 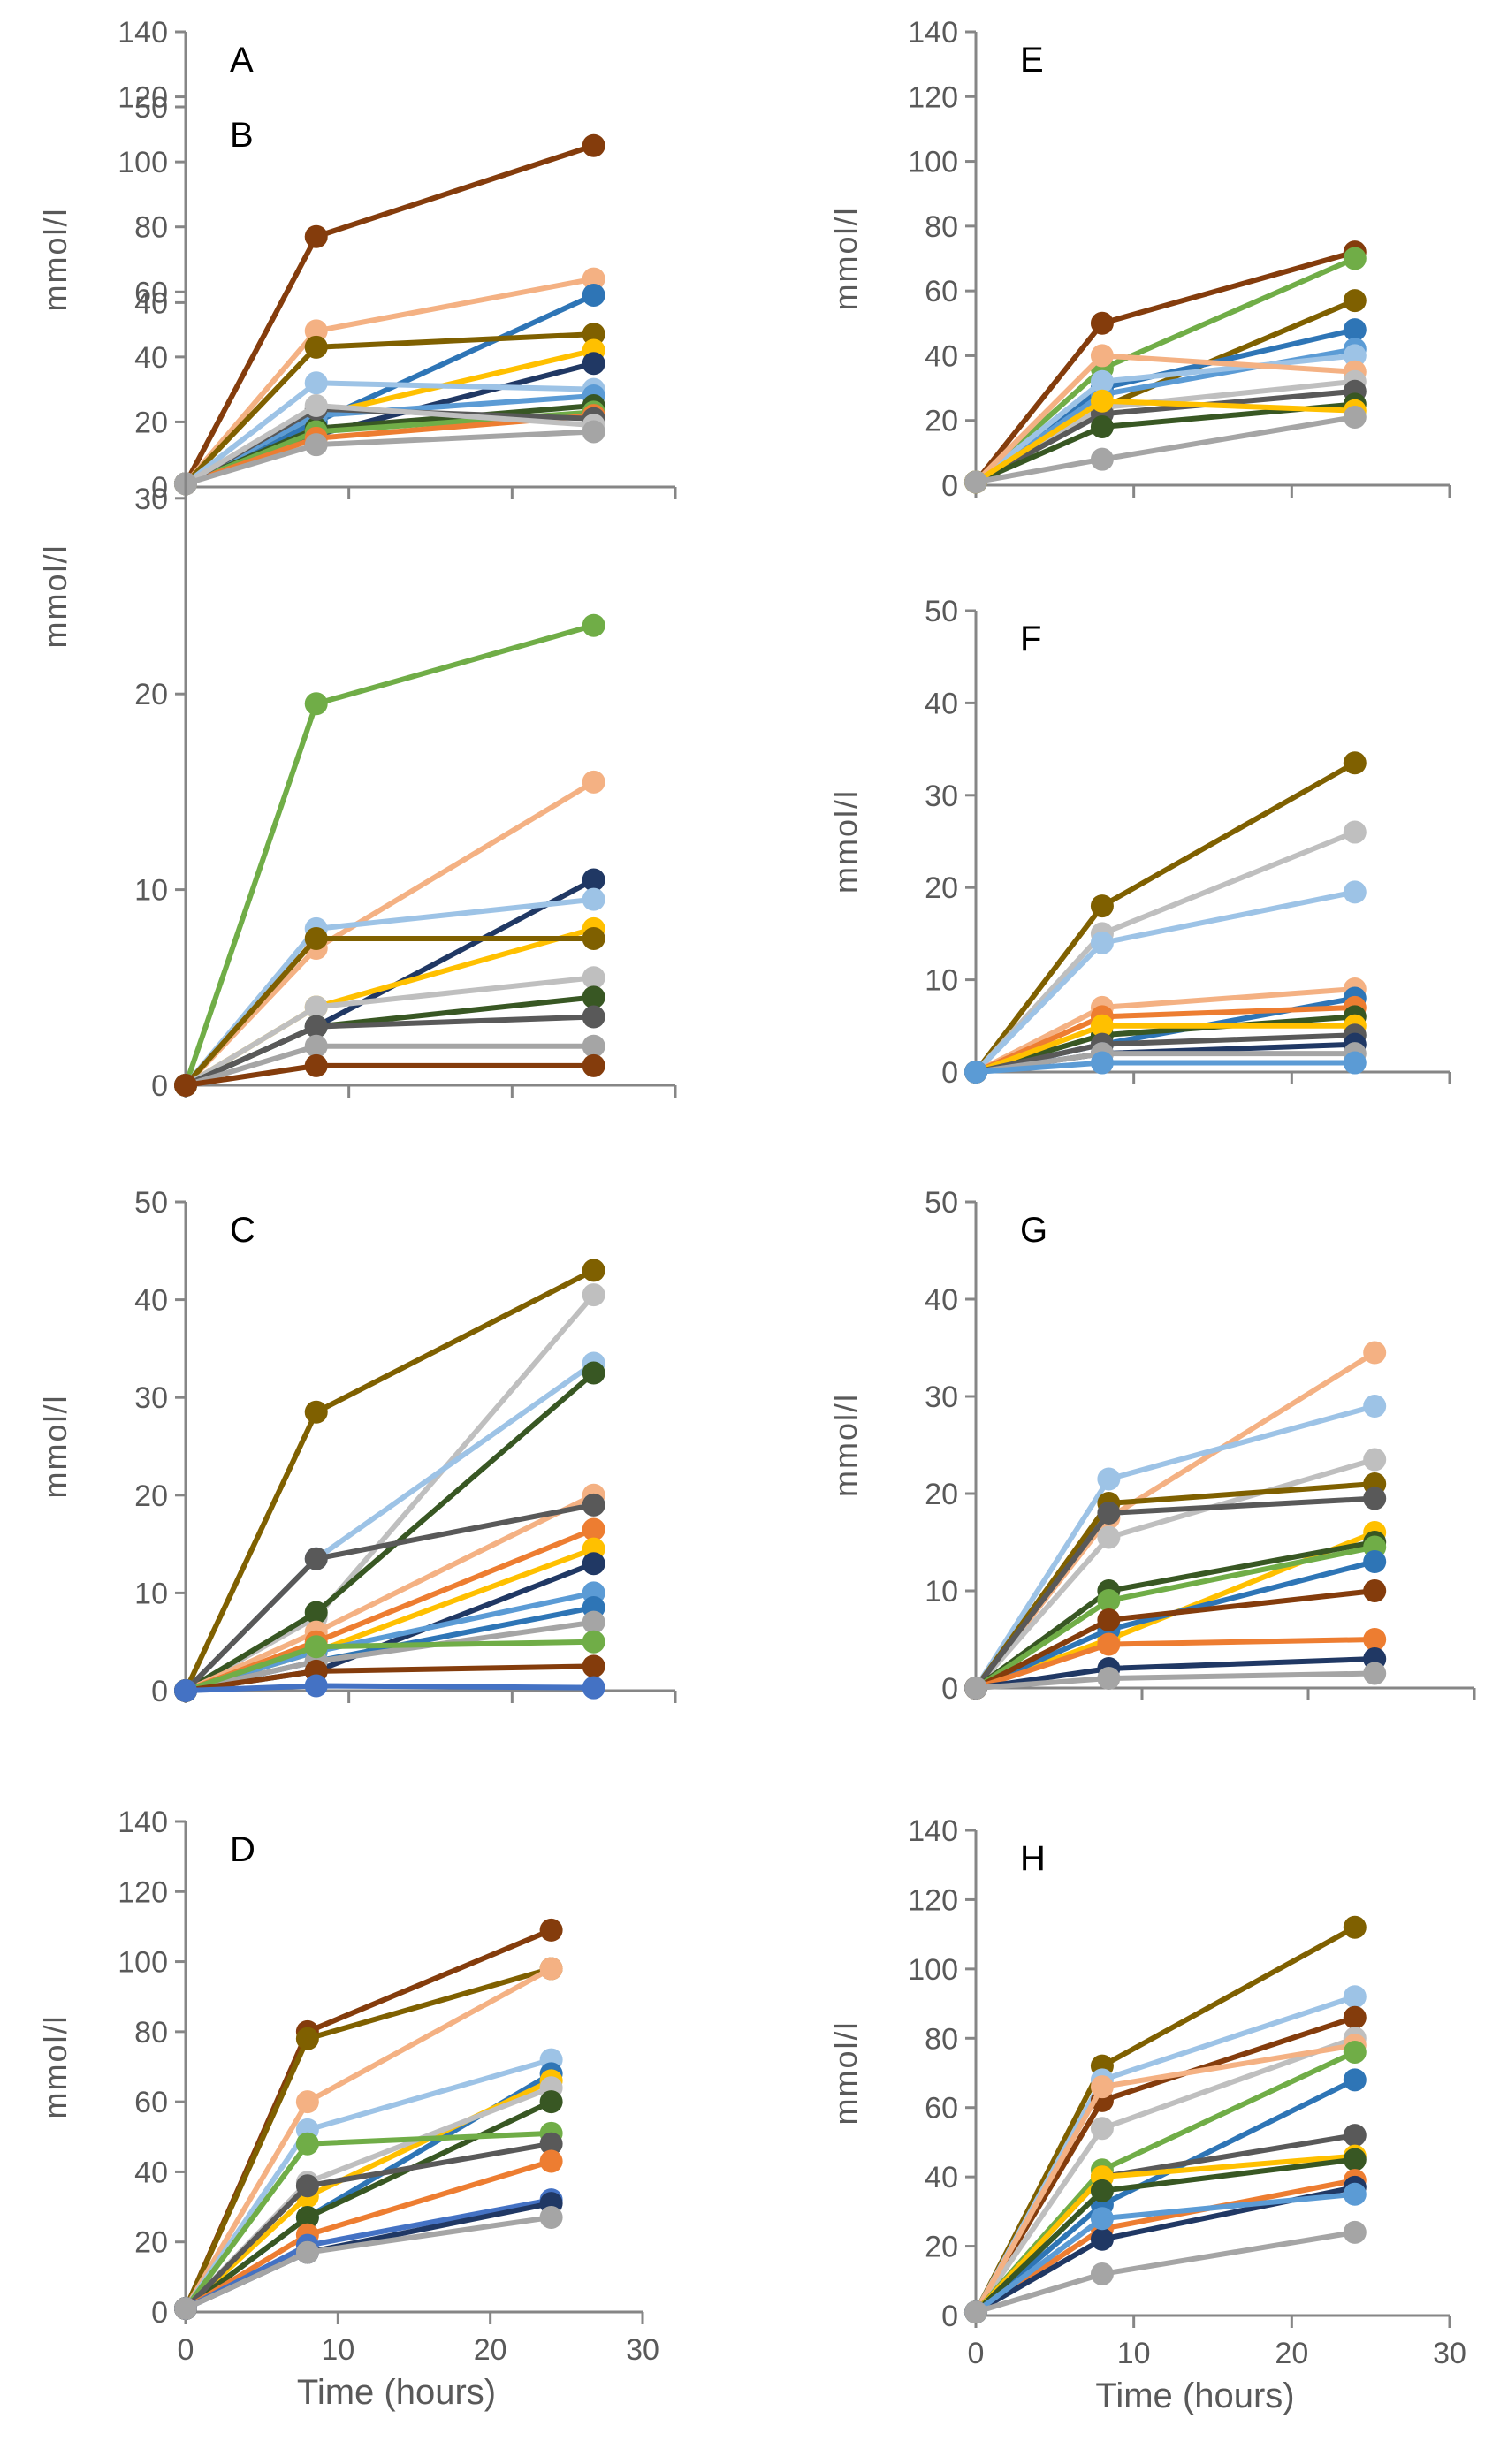 What do you see at coordinates (941, 611) in the screenshot?
I see `panel-f-y-tick-label: 50` at bounding box center [941, 611].